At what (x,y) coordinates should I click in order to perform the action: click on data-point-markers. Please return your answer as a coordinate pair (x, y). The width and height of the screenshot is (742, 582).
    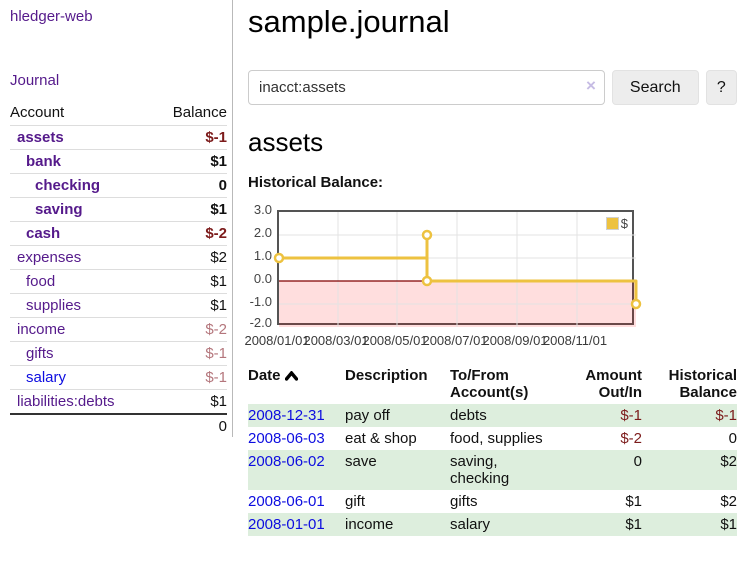
    Looking at the image, I should click on (457, 269).